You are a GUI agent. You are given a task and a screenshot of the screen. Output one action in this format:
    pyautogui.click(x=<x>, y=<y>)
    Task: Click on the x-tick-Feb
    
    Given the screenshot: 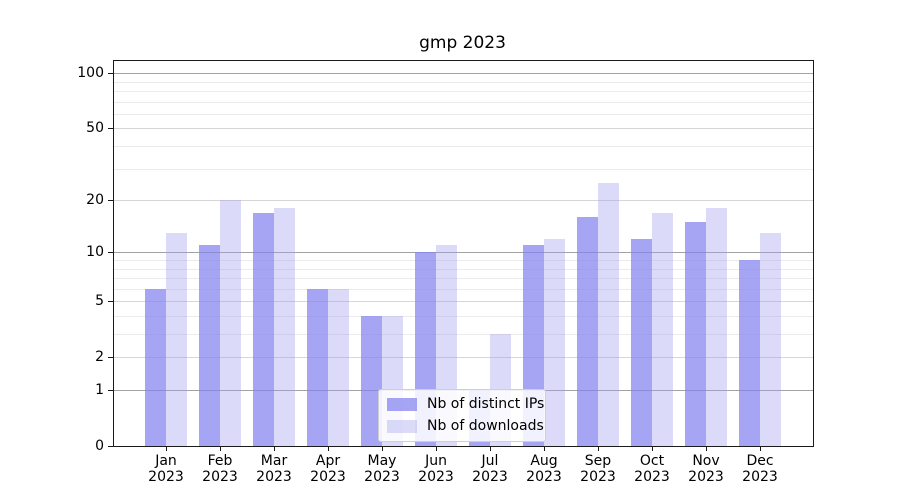 What is the action you would take?
    pyautogui.click(x=220, y=448)
    